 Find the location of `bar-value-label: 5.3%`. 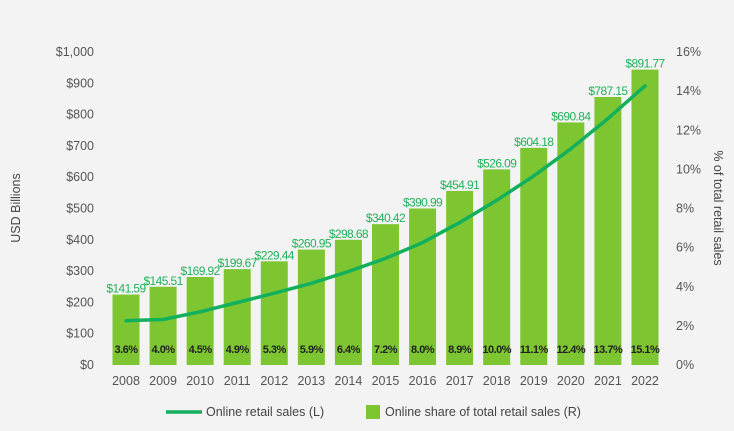

bar-value-label: 5.3% is located at coordinates (275, 350).